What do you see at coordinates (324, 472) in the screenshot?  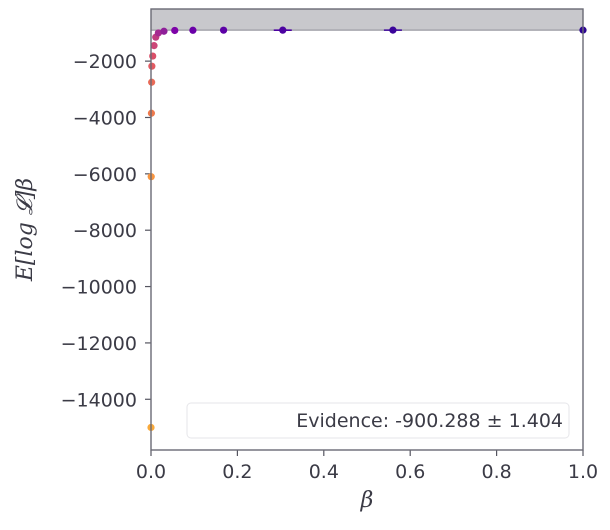 I see `x-tick-label: 0.4` at bounding box center [324, 472].